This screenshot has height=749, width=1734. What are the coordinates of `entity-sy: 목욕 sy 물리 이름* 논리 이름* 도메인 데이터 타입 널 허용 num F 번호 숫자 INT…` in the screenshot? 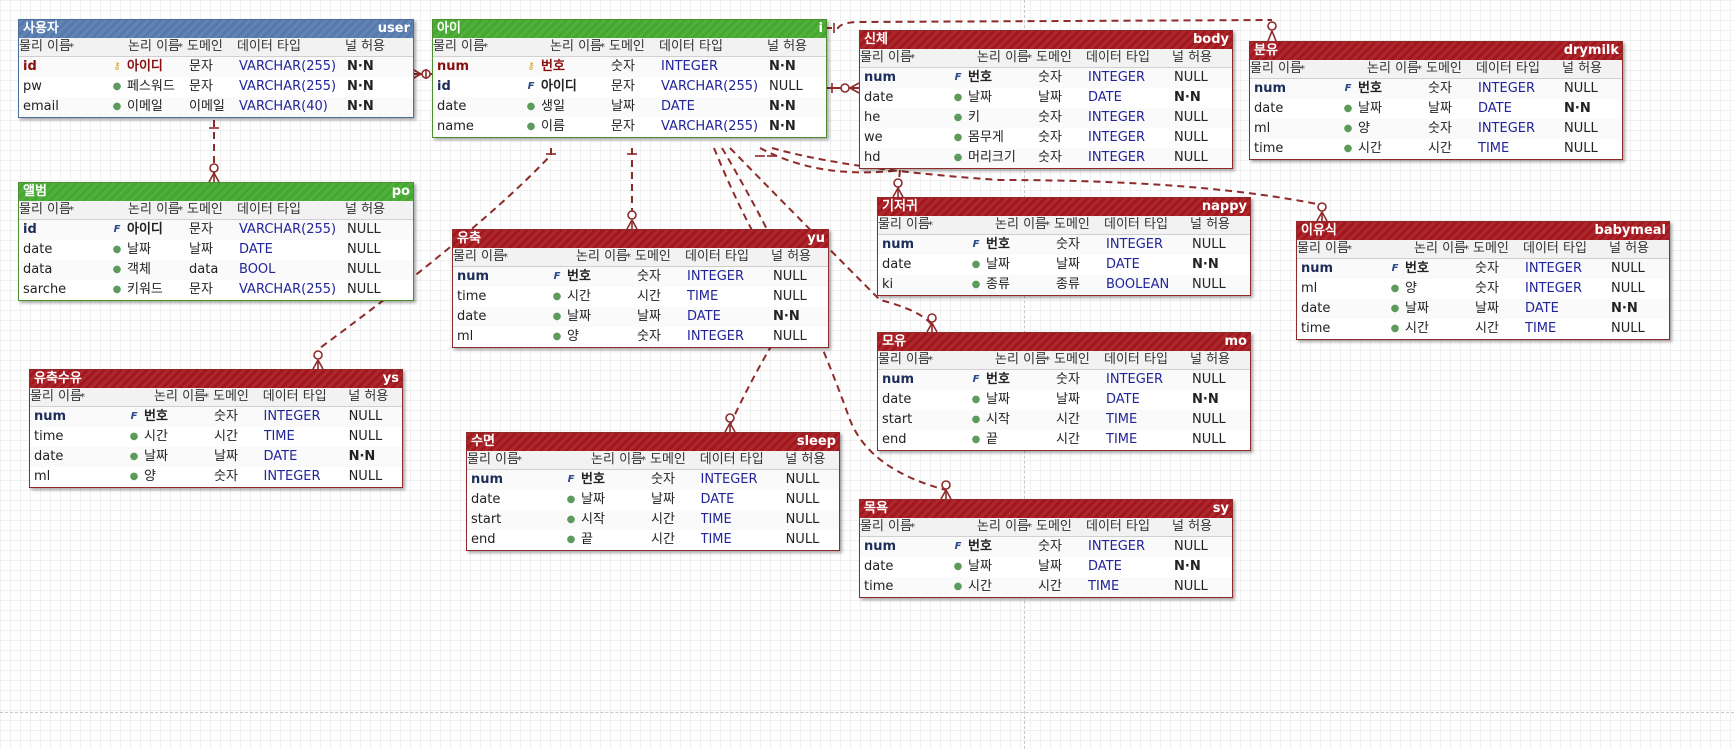 It's located at (1046, 548).